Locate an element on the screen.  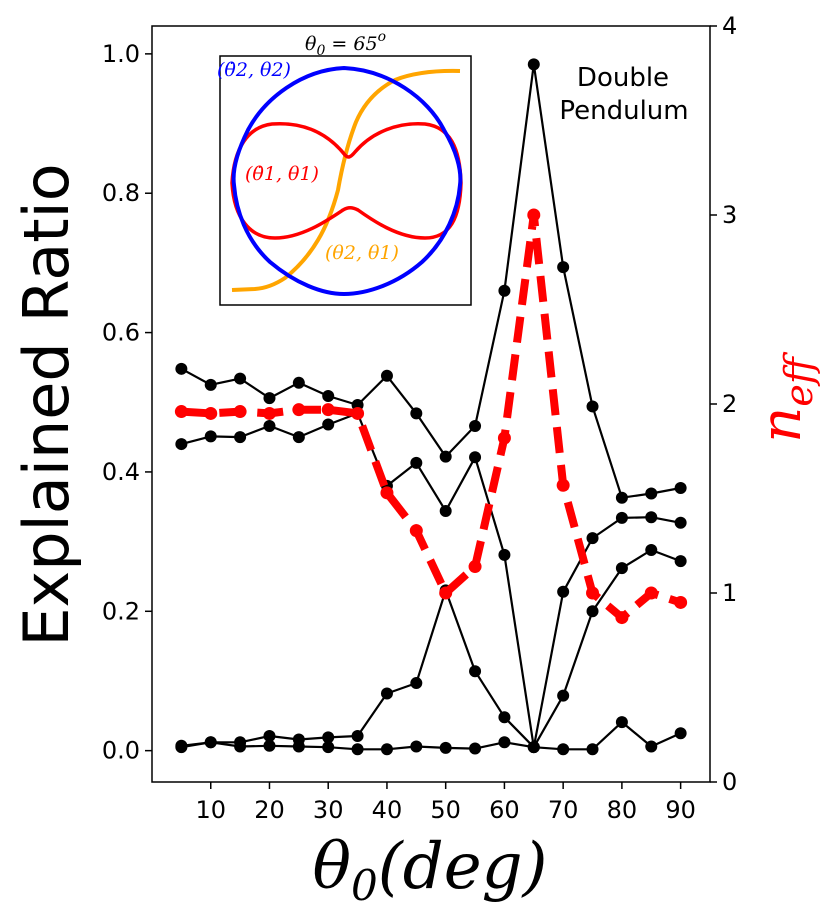
y2-tick-label: 4 is located at coordinates (729, 26).